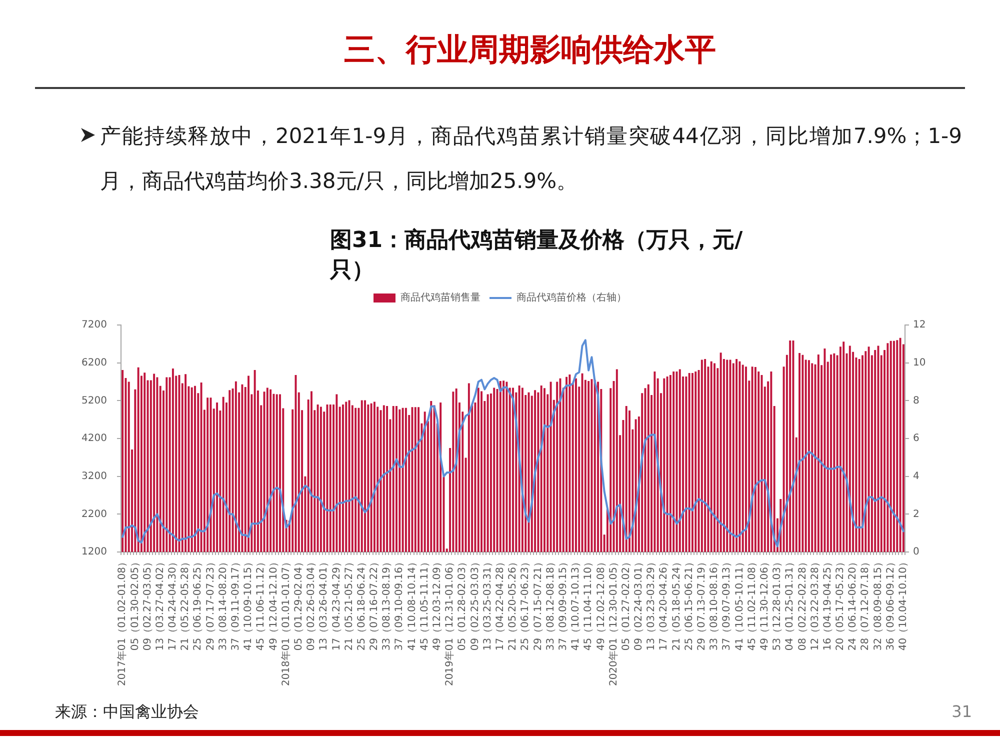  What do you see at coordinates (248, 604) in the screenshot?
I see `x-tick-label: 41（10.09-10.15）` at bounding box center [248, 604].